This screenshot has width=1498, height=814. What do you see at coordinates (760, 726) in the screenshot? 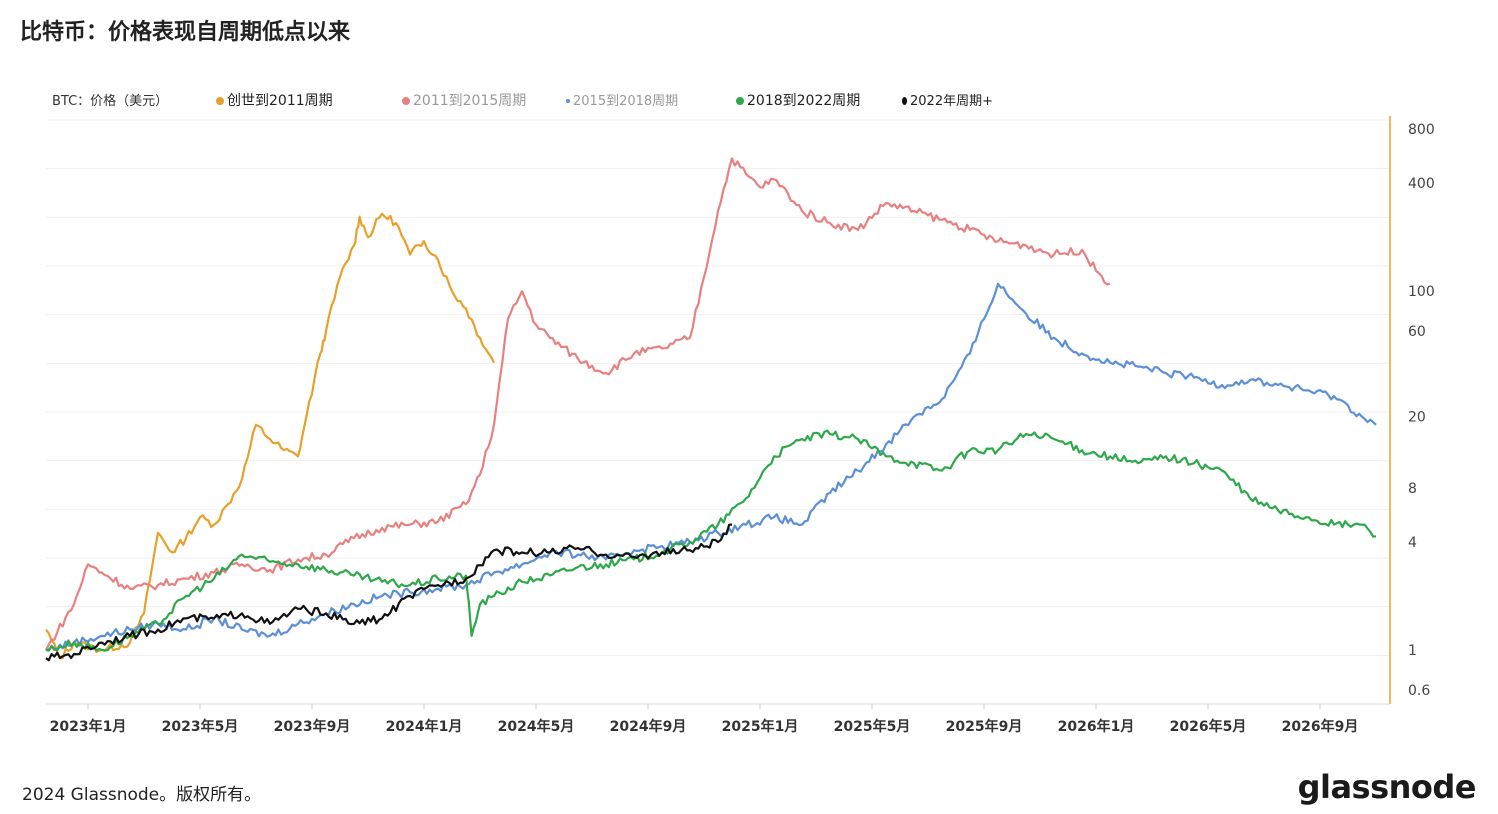
I see `x-tick-label: 2025年1月` at bounding box center [760, 726].